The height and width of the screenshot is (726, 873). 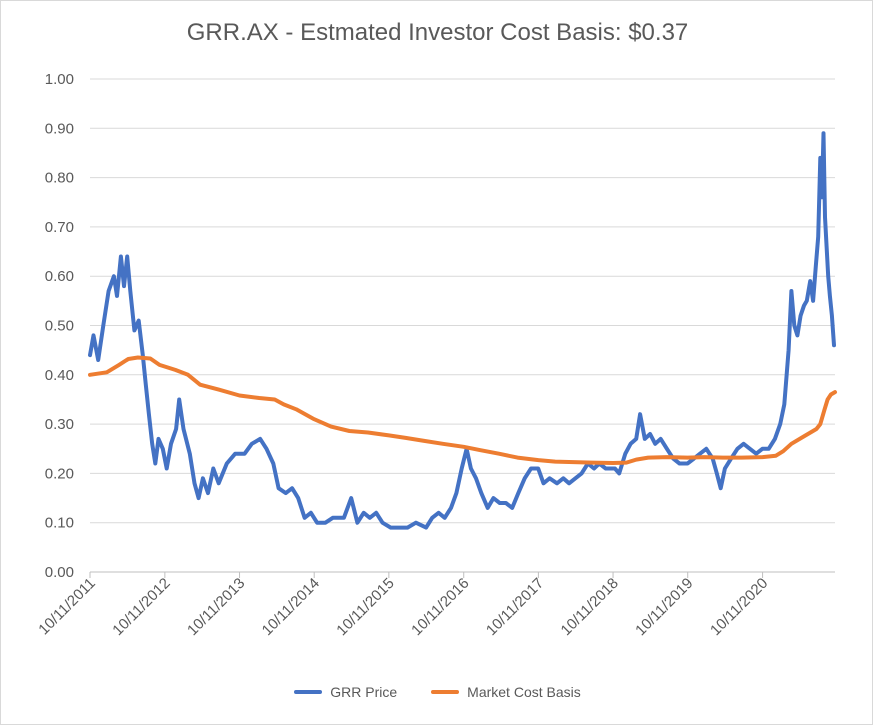 What do you see at coordinates (664, 607) in the screenshot?
I see `x-tick-label: 10/11/2019` at bounding box center [664, 607].